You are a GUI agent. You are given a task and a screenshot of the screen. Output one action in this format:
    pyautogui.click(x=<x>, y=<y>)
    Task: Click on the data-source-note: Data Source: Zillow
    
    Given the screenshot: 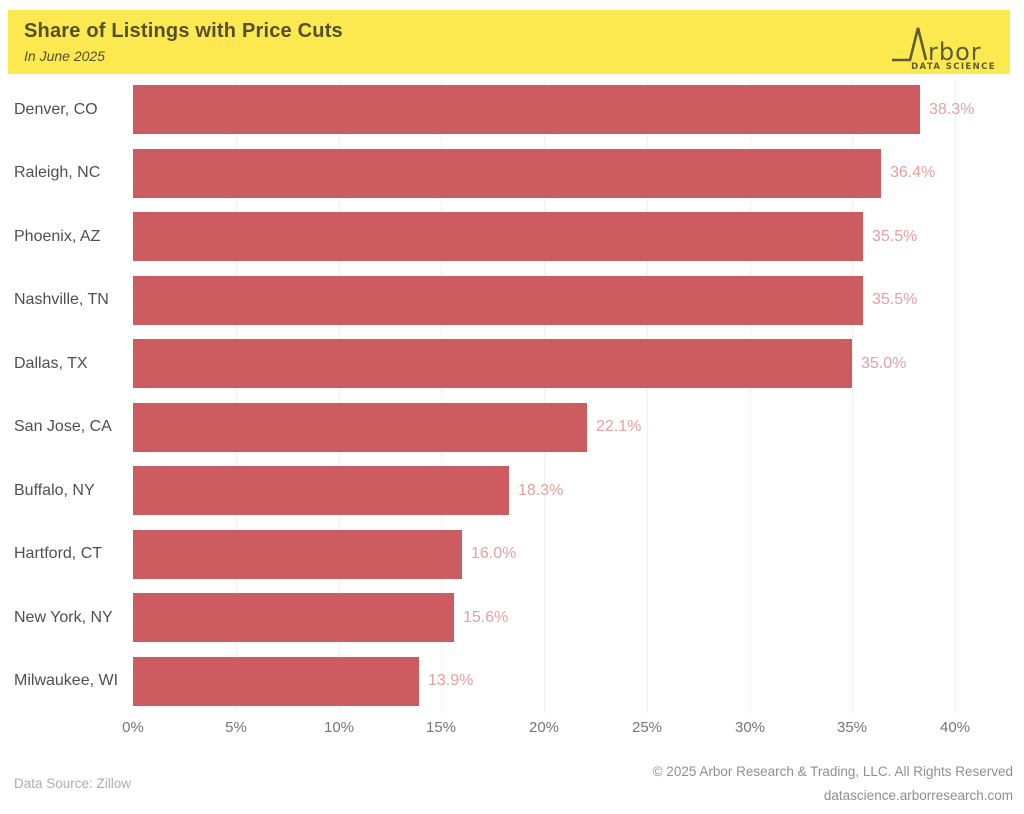 What is the action you would take?
    pyautogui.click(x=73, y=784)
    